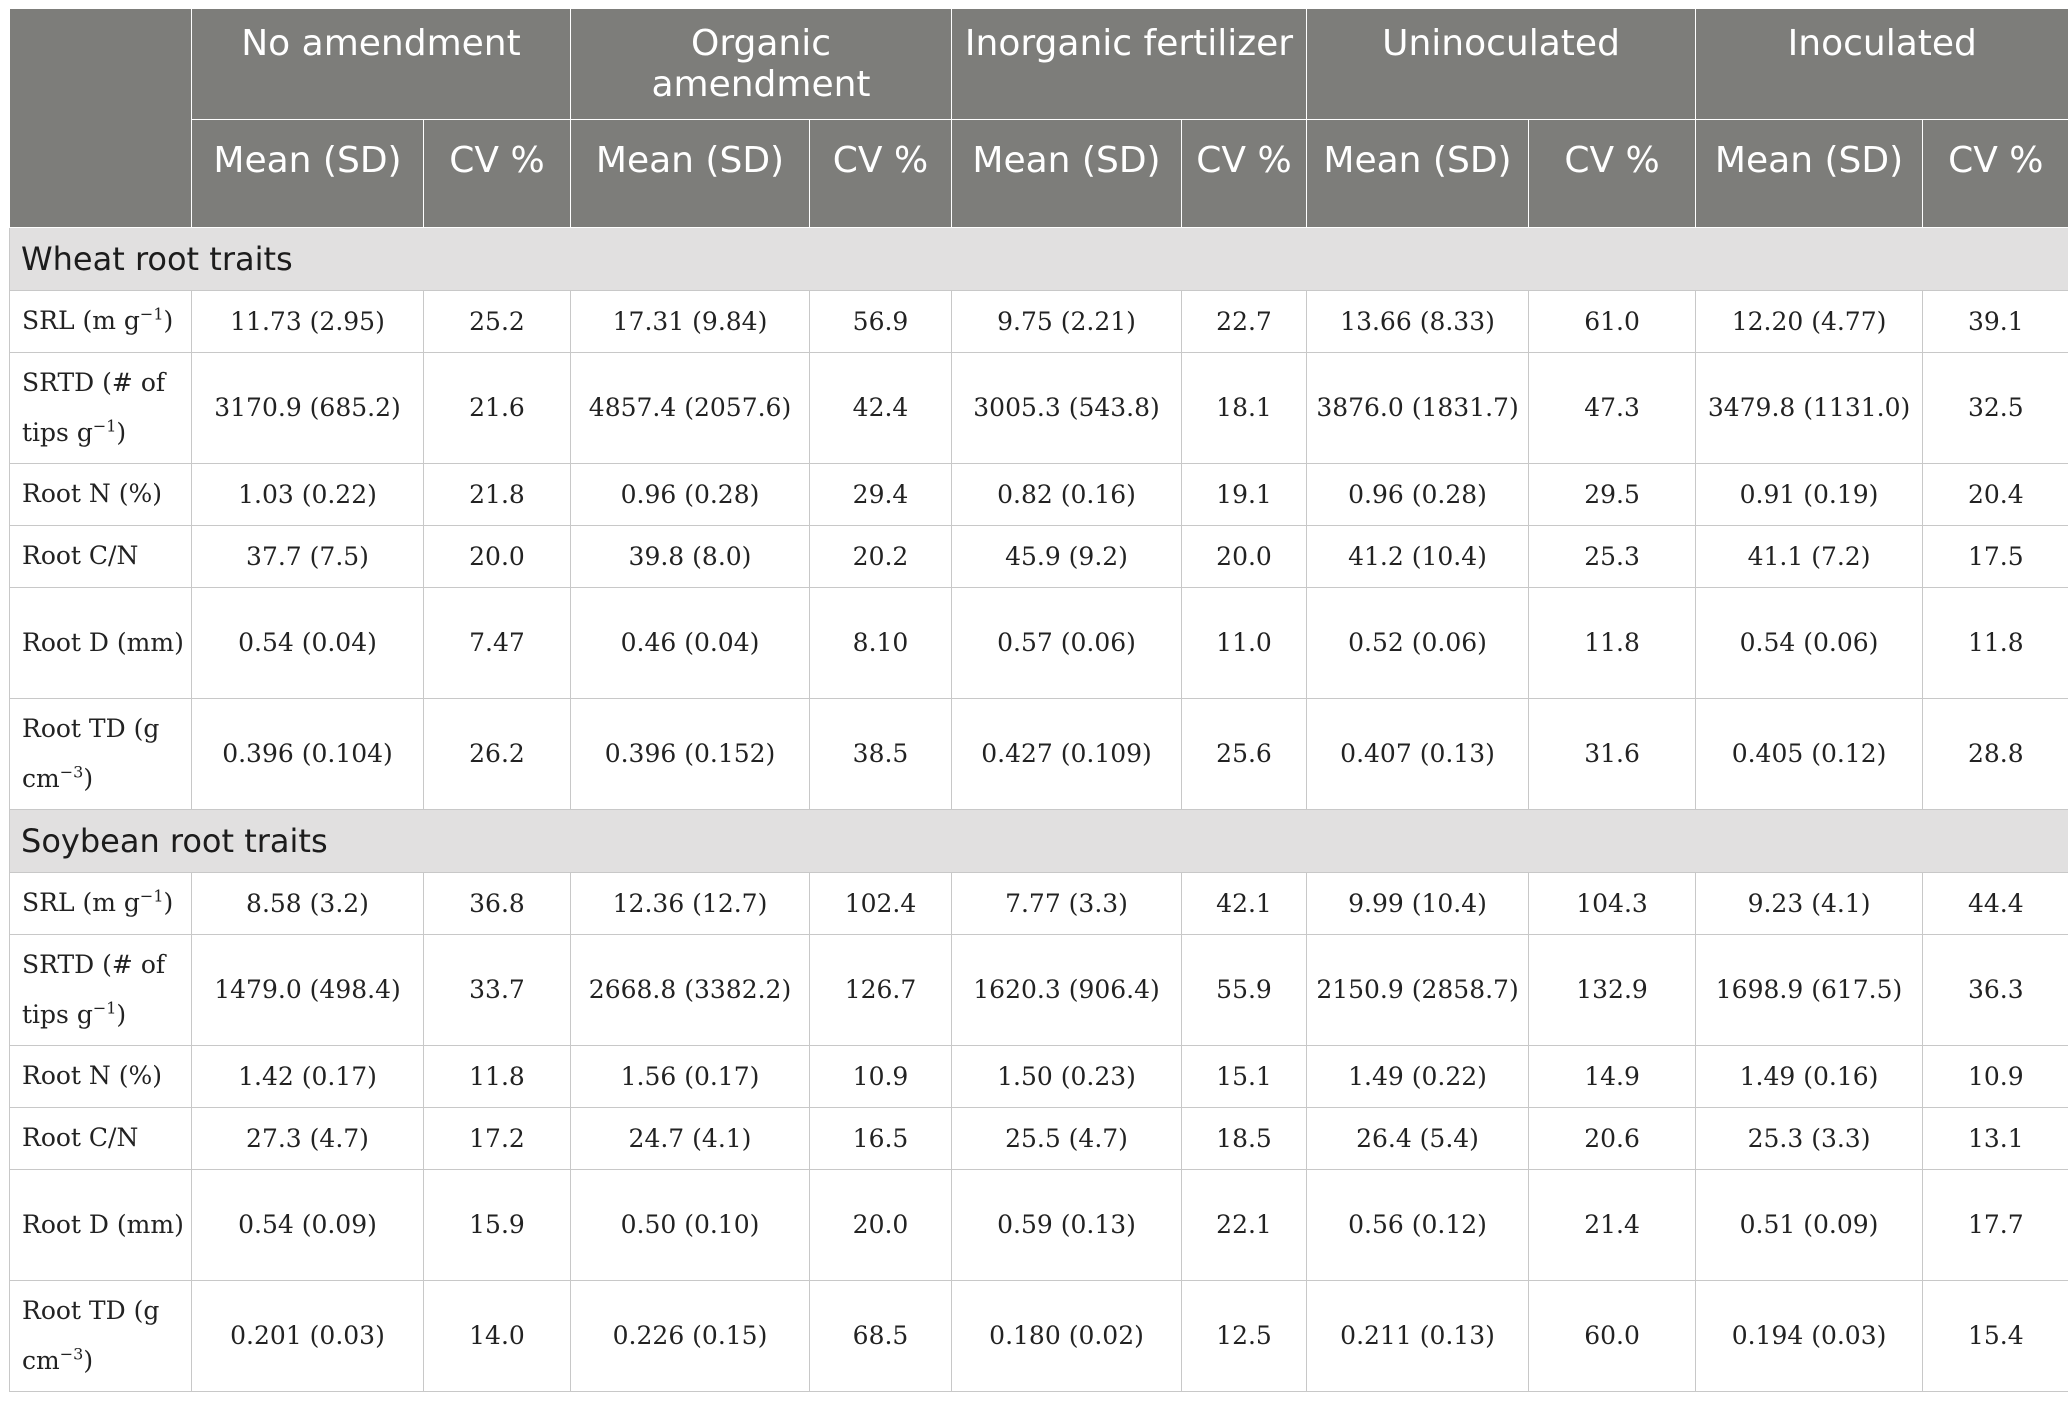 This screenshot has width=2068, height=1415. Describe the element at coordinates (1066, 408) in the screenshot. I see `mean-sd-cell: 3005.3 (543.8)` at that location.